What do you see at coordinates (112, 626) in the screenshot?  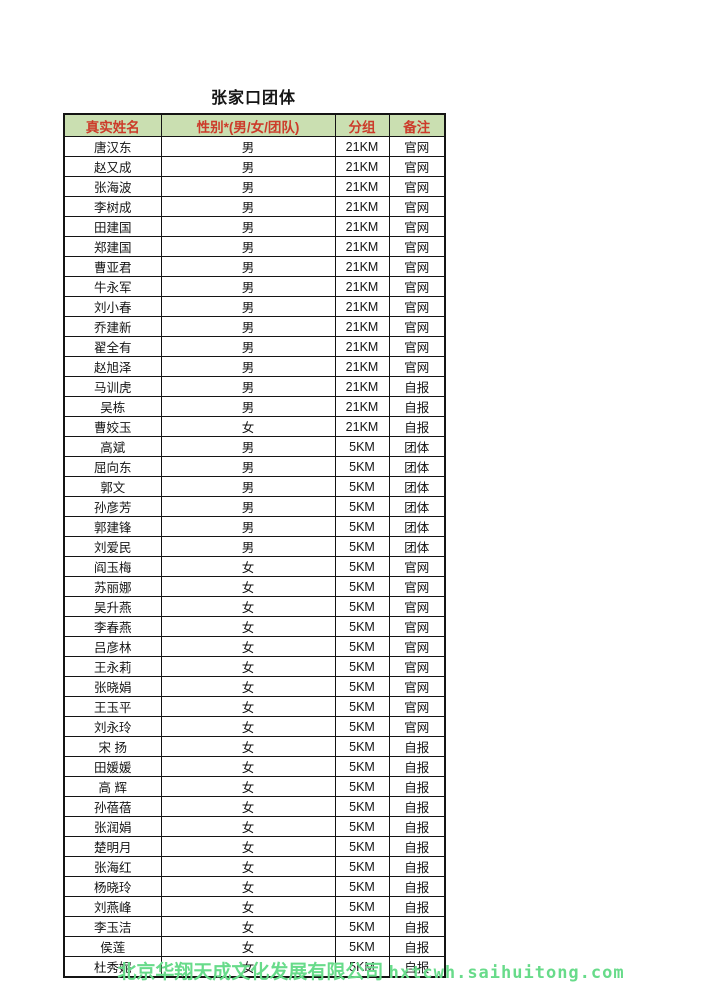 I see `table-cell-name: 李春燕` at bounding box center [112, 626].